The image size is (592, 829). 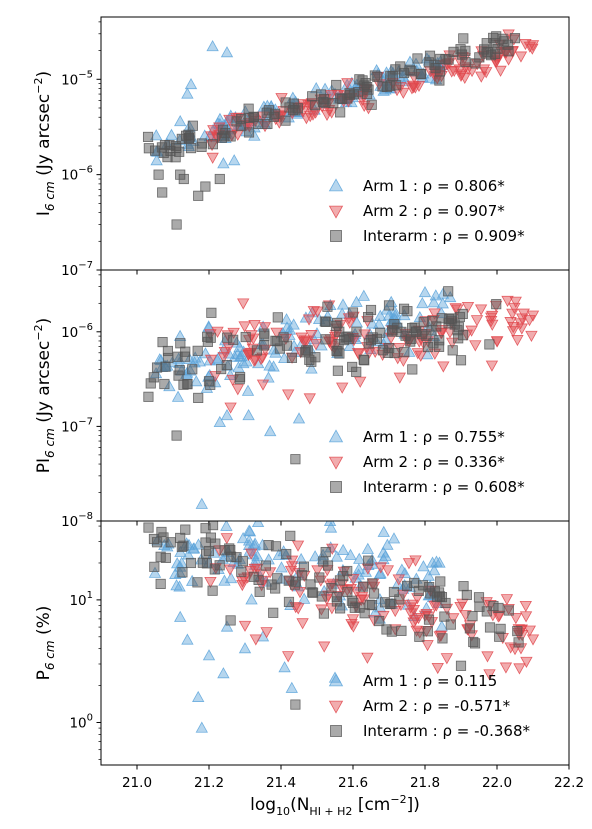 I want to click on y-axis-label: I6 cm (Jy arcsec−2), so click(x=44, y=143).